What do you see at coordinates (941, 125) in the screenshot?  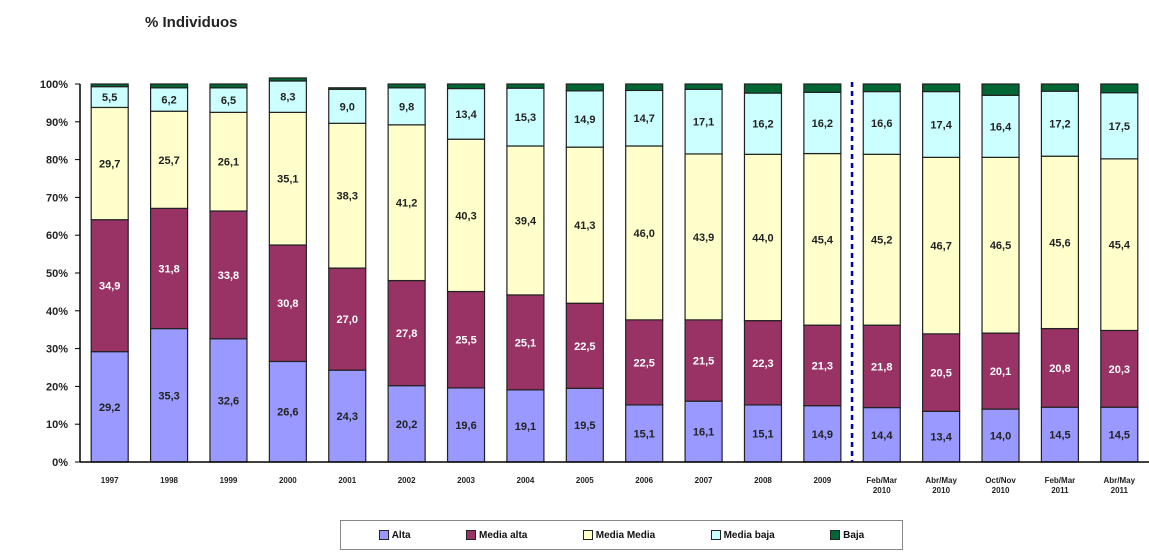 I see `data-label: 17,4` at bounding box center [941, 125].